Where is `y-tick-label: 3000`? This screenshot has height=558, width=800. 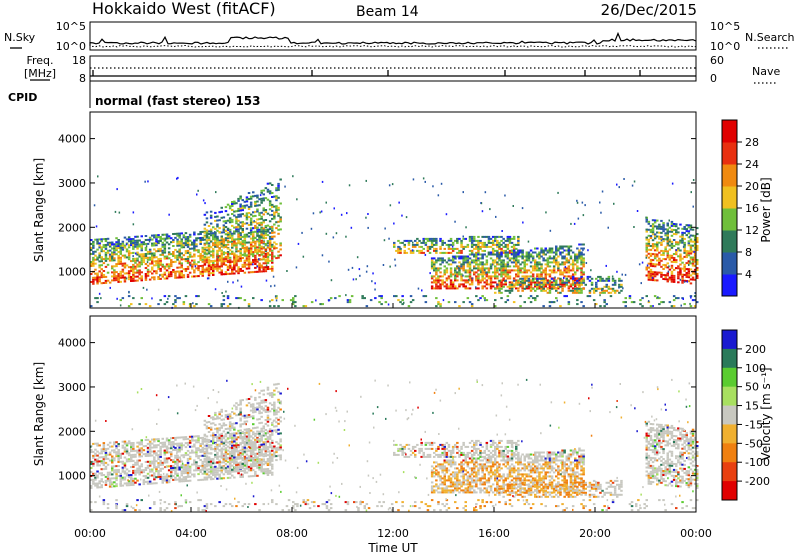 y-tick-label: 3000 is located at coordinates (72, 183).